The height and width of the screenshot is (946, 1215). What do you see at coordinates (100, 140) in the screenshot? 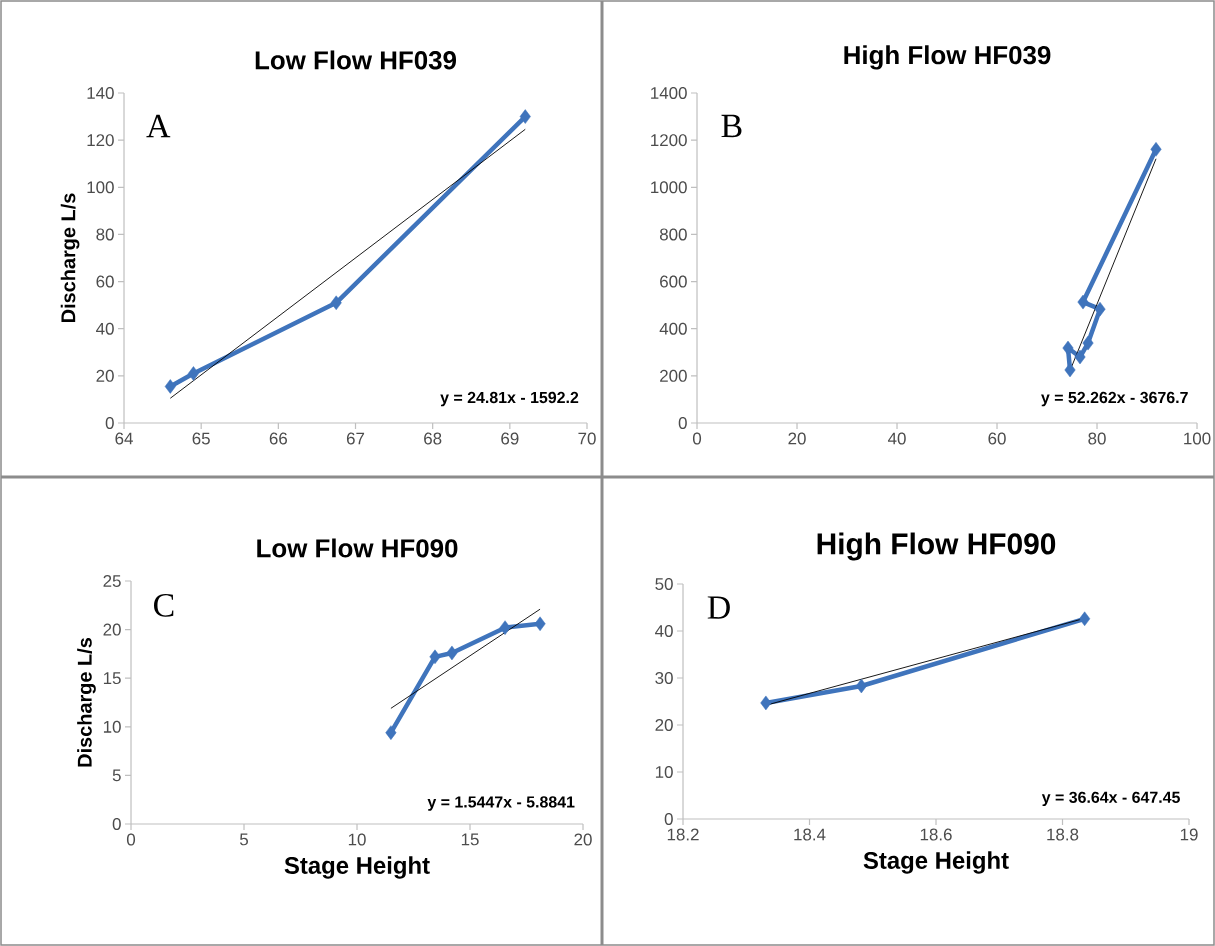
I see `y-tick-label: 120` at bounding box center [100, 140].